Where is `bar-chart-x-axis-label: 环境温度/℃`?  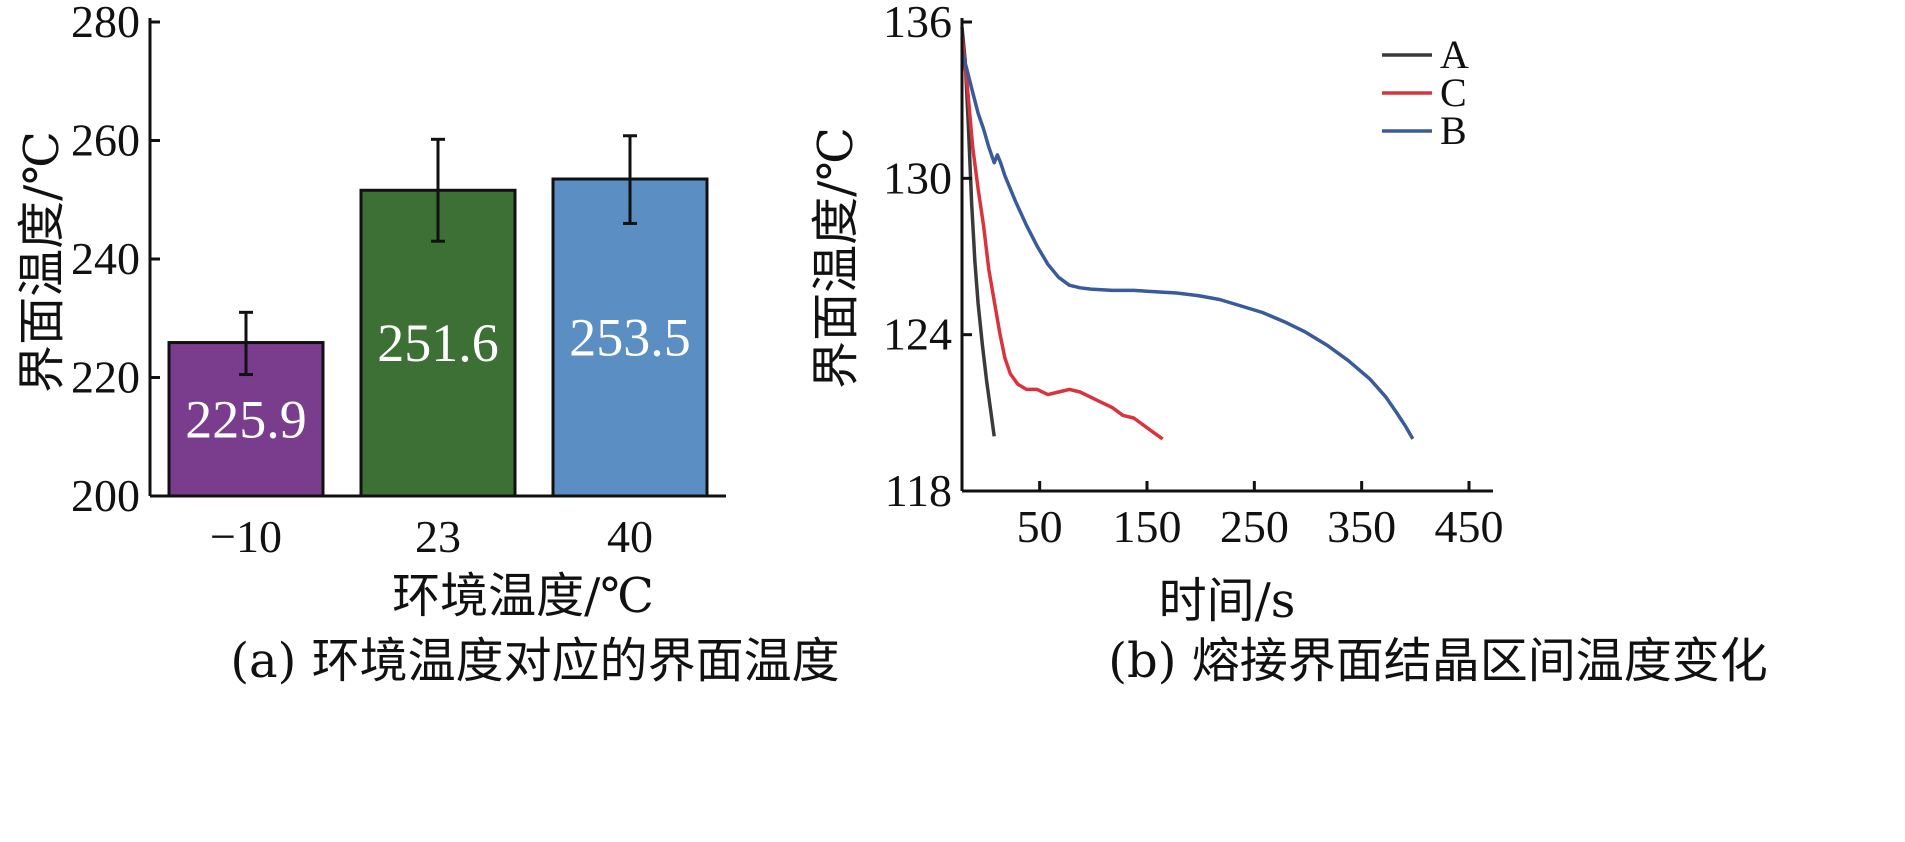
bar-chart-x-axis-label: 环境温度/℃ is located at coordinates (523, 596).